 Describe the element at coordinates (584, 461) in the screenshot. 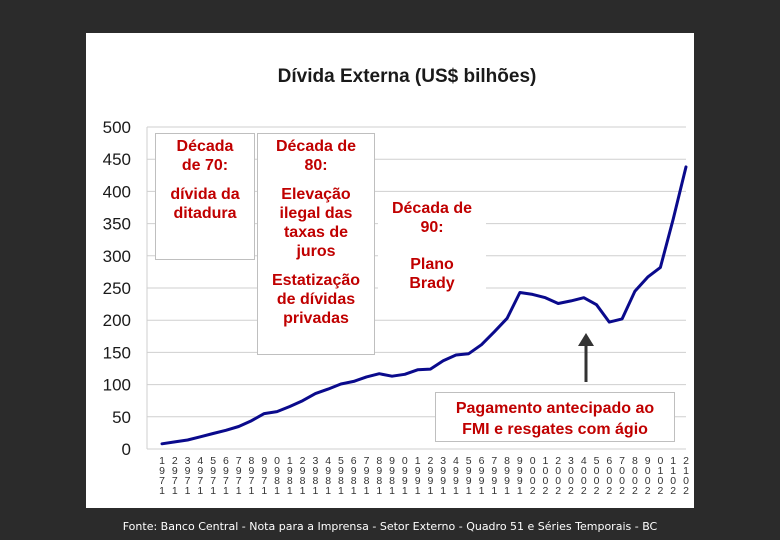

I see `x-tick-char: 4` at that location.